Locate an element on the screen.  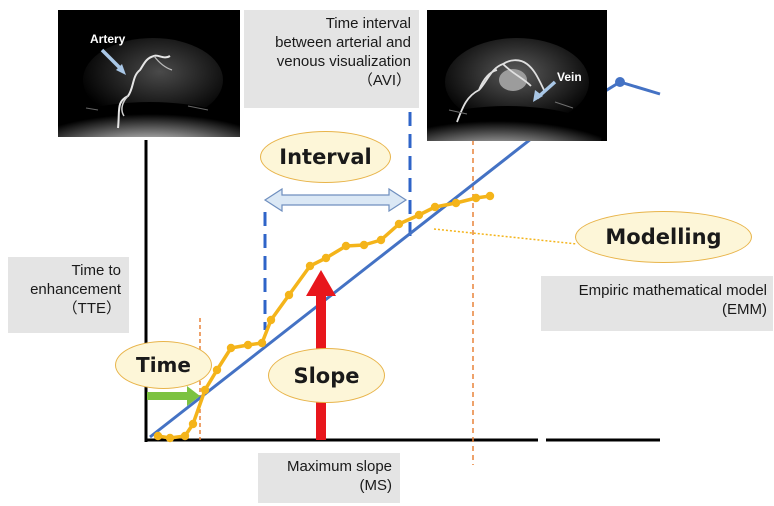
avi-callout-line: Time interval is located at coordinates (368, 23).